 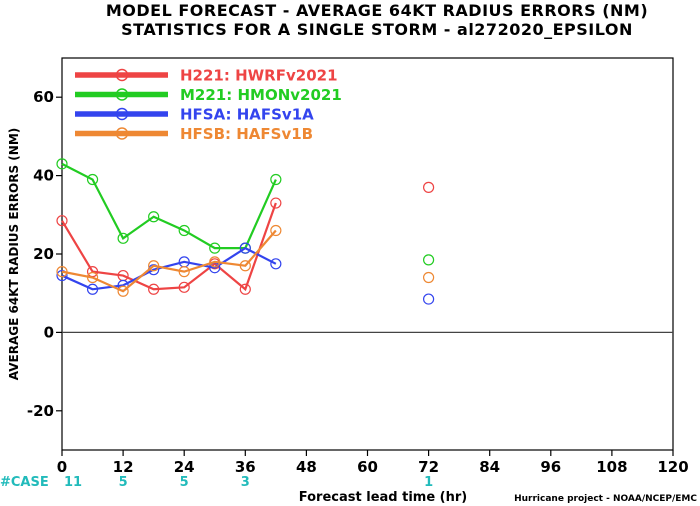 What do you see at coordinates (49, 332) in the screenshot?
I see `y-tick-label: 0` at bounding box center [49, 332].